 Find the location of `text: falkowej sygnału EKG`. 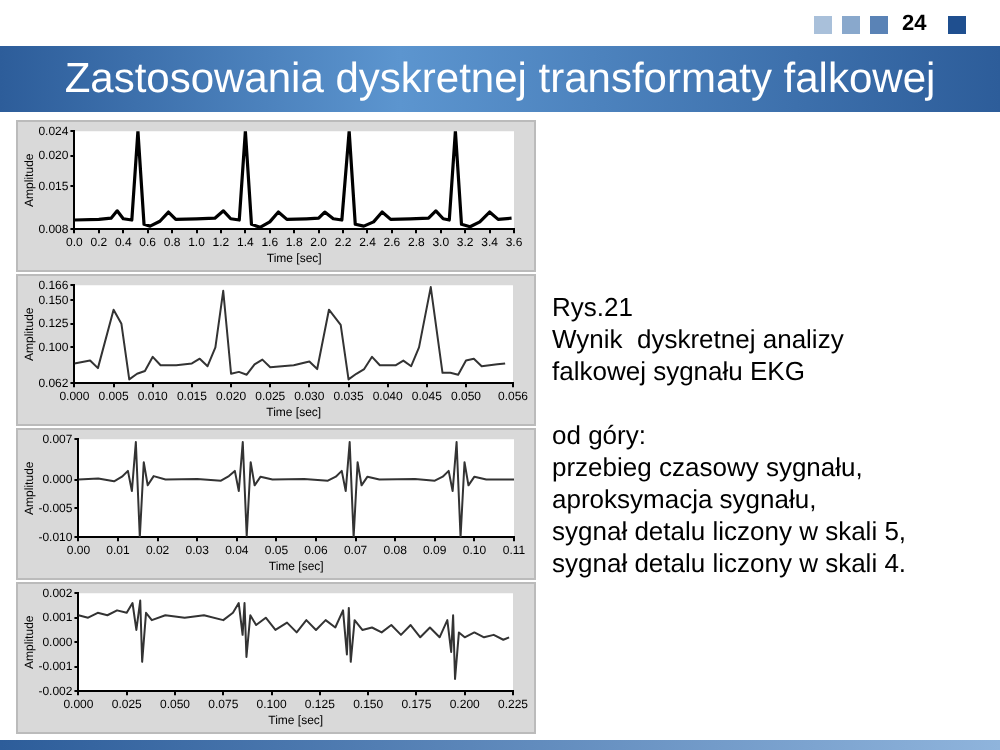

text: falkowej sygnału EKG is located at coordinates (679, 372).